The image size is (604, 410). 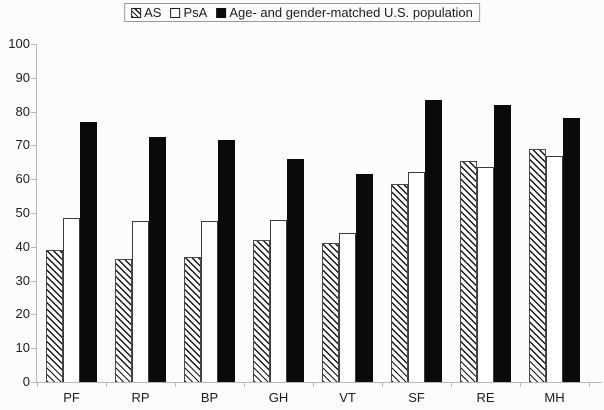 What do you see at coordinates (399, 283) in the screenshot?
I see `bar-hatched-sf` at bounding box center [399, 283].